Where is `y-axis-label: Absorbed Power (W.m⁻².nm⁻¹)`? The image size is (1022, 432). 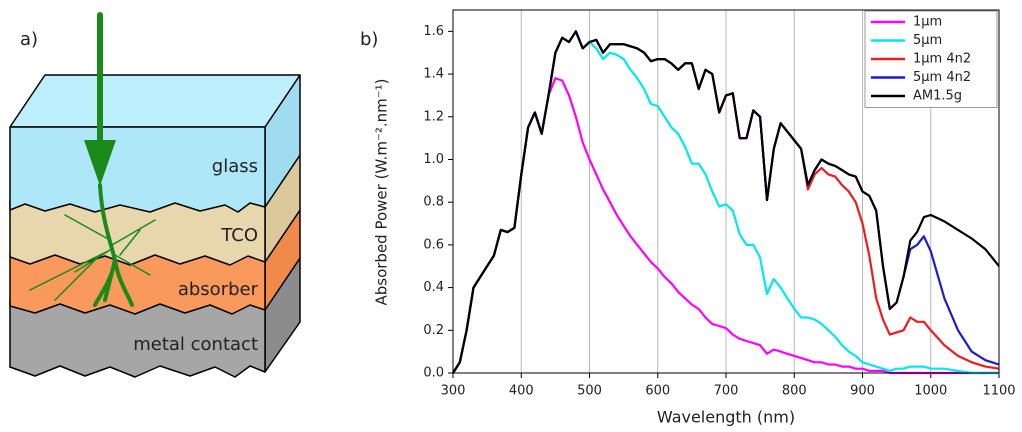
y-axis-label: Absorbed Power (W.m⁻².nm⁻¹) is located at coordinates (382, 191).